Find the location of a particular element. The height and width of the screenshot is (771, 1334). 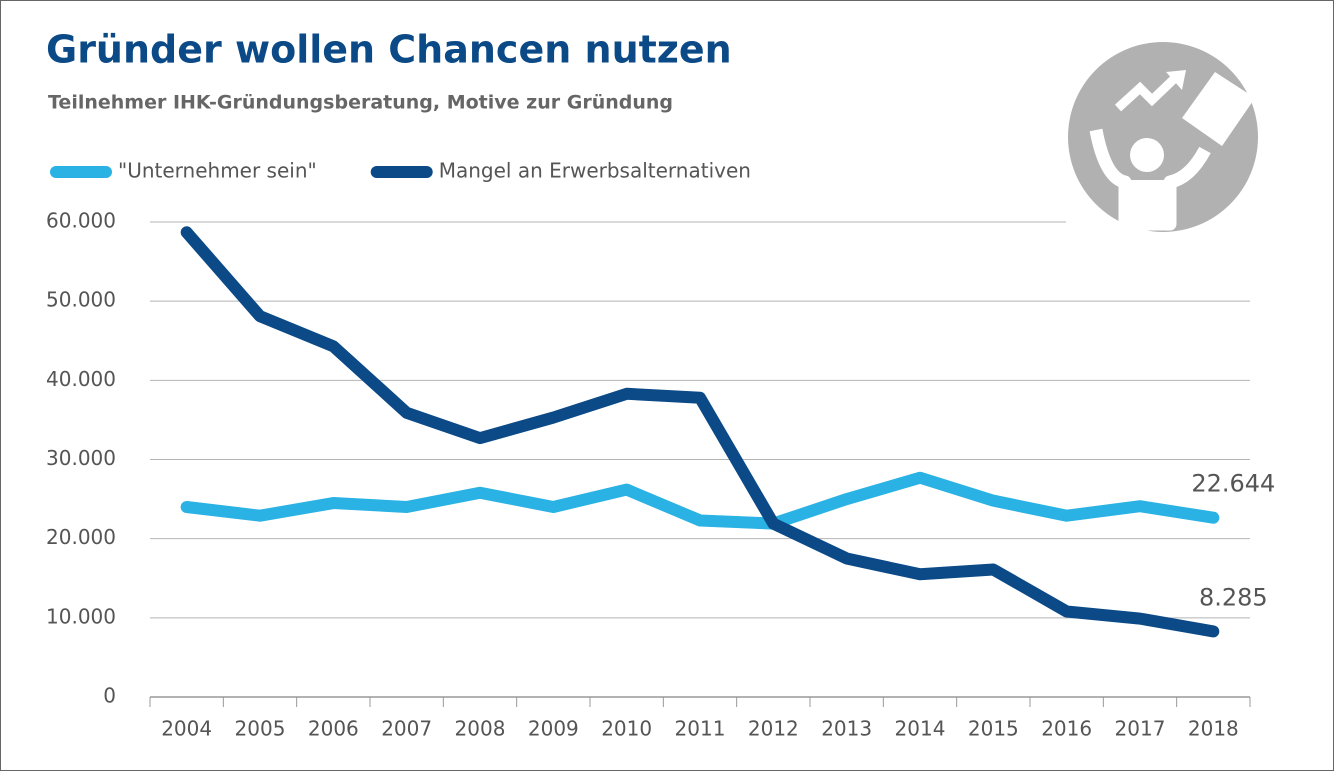

legend-label: Mangel an Erwerbsalternativen is located at coordinates (595, 171).